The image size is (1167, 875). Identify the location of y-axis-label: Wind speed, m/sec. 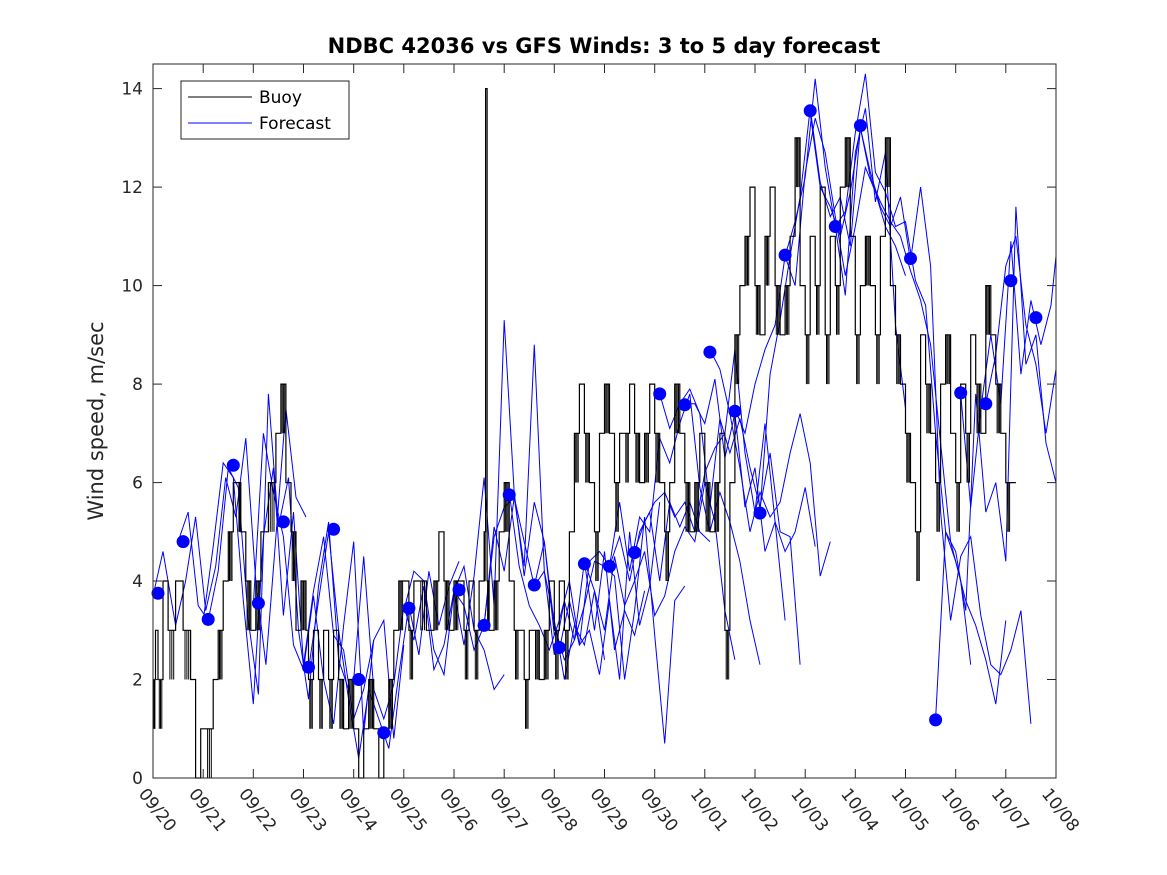
(96, 420).